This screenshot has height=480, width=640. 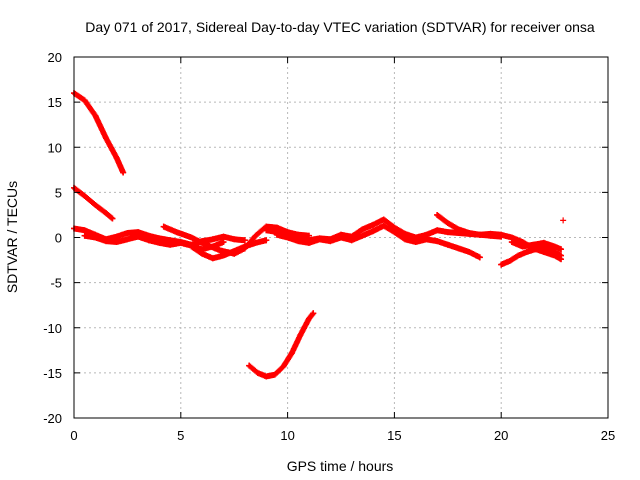 I want to click on series-track-k-end, so click(x=531, y=256).